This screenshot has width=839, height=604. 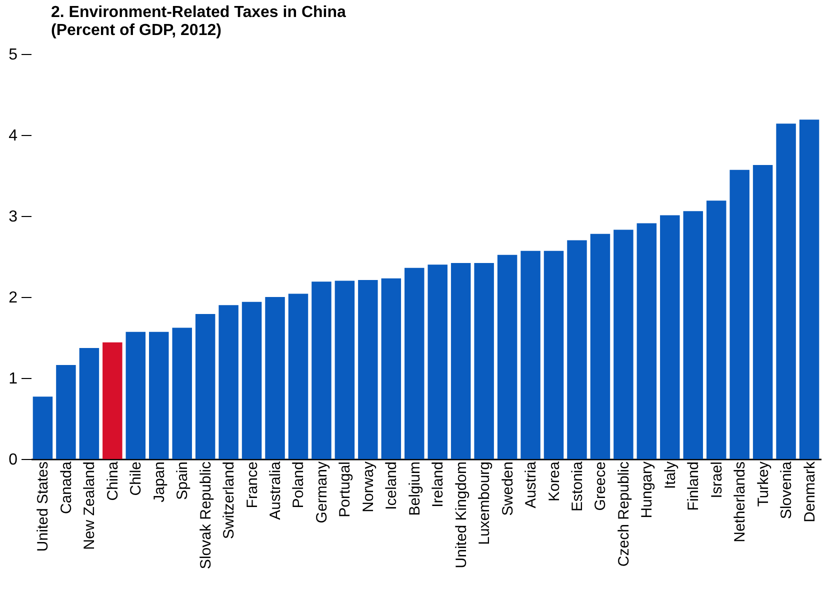 What do you see at coordinates (299, 485) in the screenshot?
I see `x-tick-label: Poland` at bounding box center [299, 485].